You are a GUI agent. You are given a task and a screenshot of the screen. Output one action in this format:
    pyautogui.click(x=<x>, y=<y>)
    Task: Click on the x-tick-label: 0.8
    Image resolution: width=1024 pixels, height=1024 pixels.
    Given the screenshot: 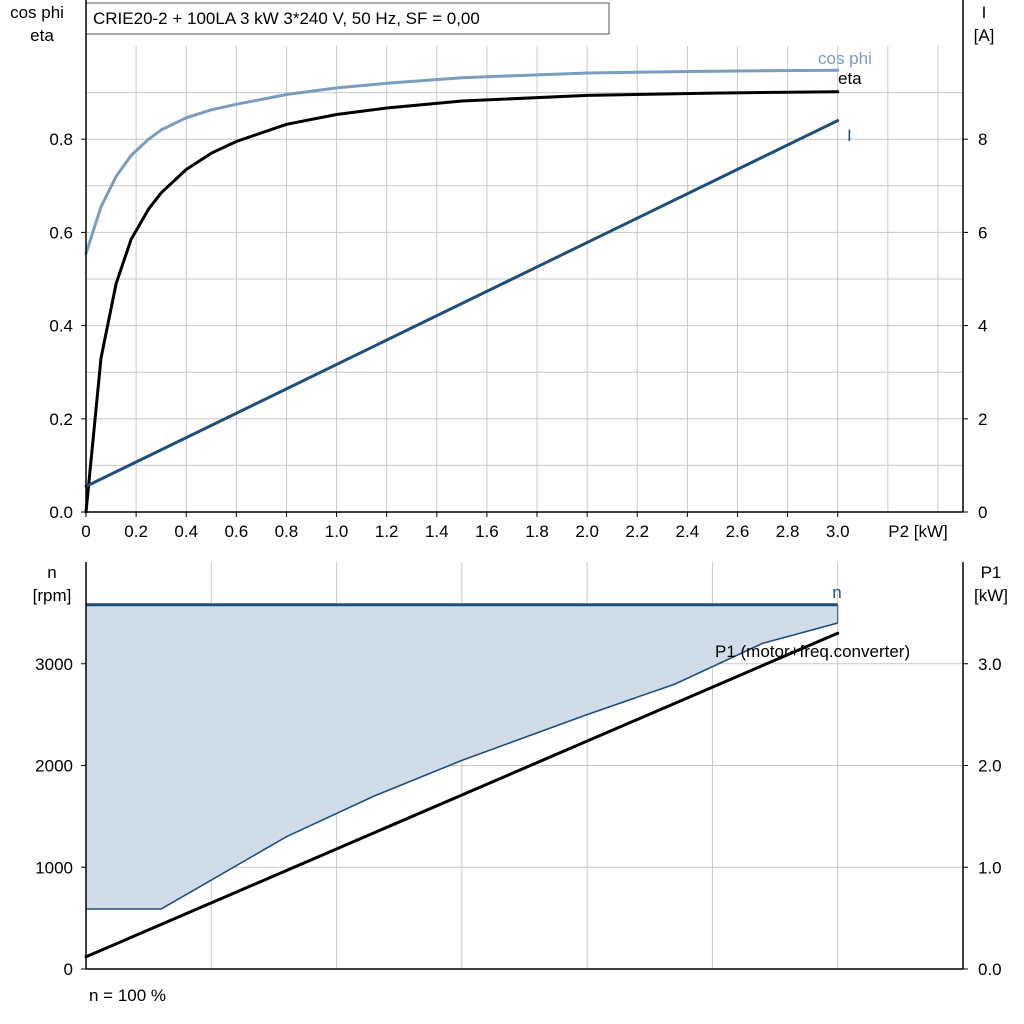 What is the action you would take?
    pyautogui.click(x=287, y=531)
    